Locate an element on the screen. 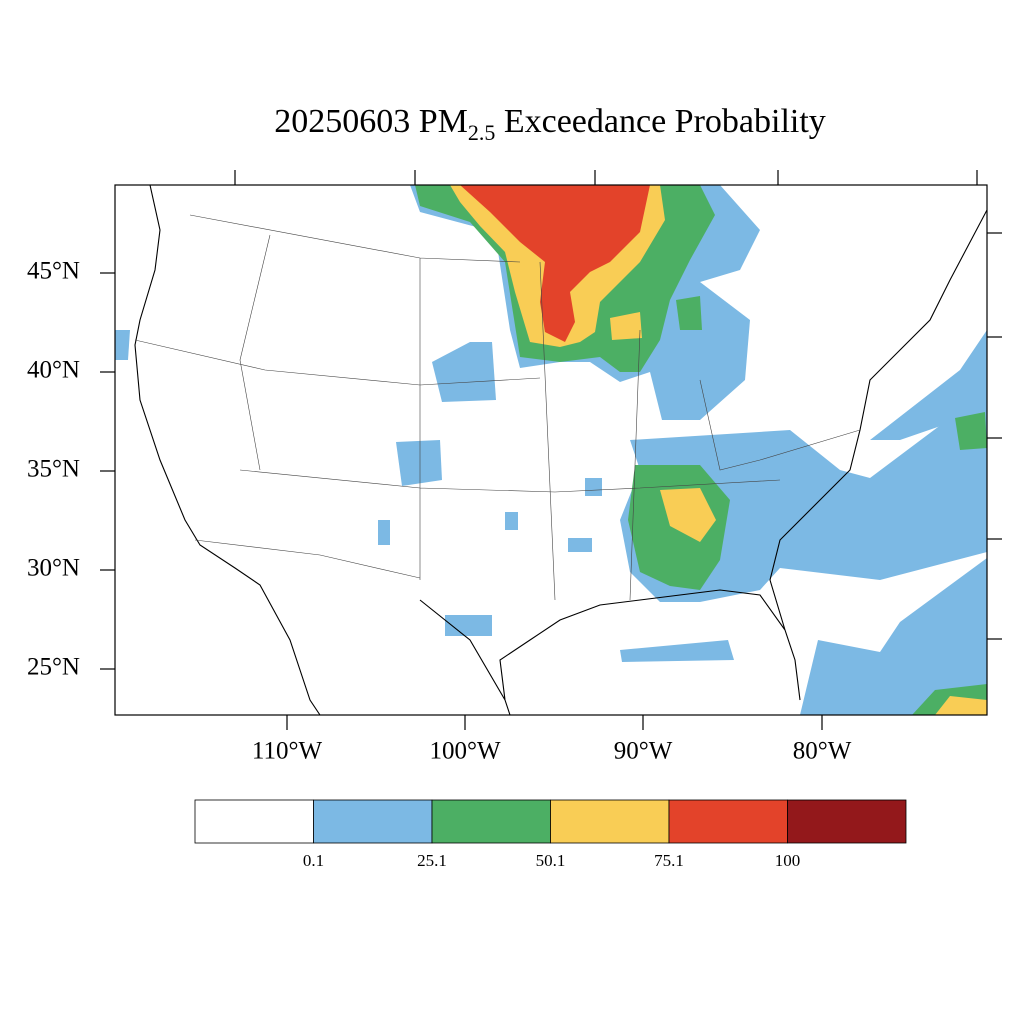  title-suffix: Exceedance Probability is located at coordinates (660, 121).